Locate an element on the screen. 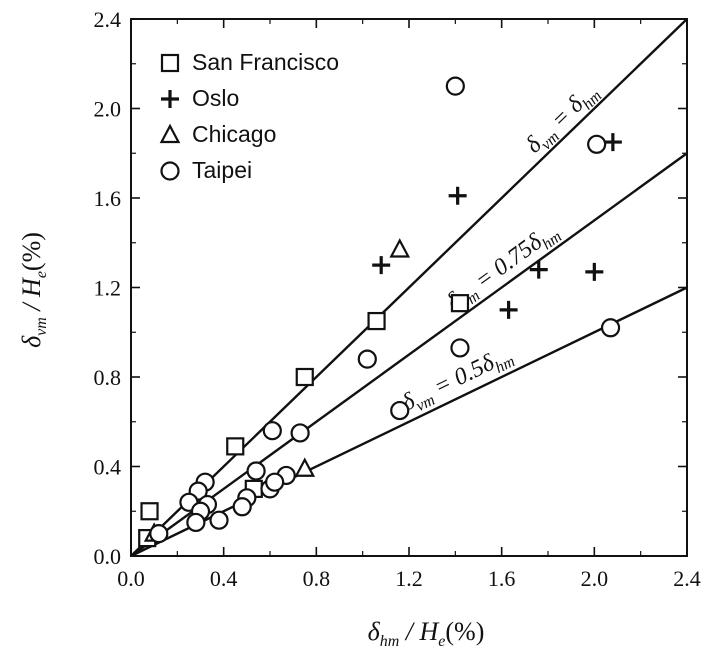 Image resolution: width=707 pixels, height=654 pixels. legend-marker-triangle is located at coordinates (170, 133).